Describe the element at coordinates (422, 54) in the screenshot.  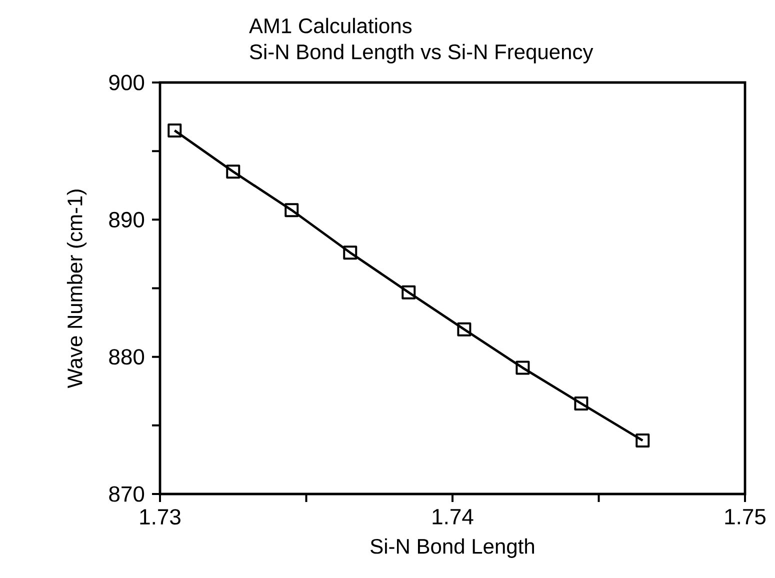
I see `chart-subtitle: Si-N Bond Length vs Si-N Frequency` at that location.